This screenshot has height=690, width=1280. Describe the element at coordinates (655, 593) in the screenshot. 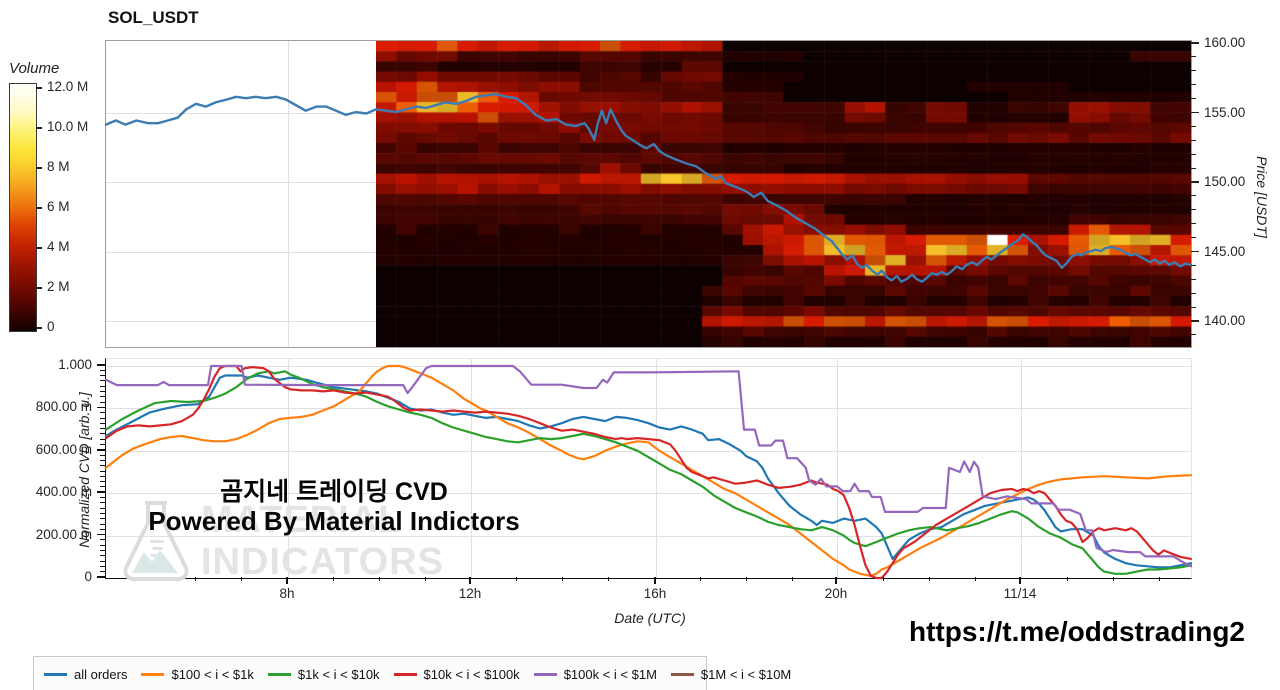

I see `date-tick-label: 16h` at that location.